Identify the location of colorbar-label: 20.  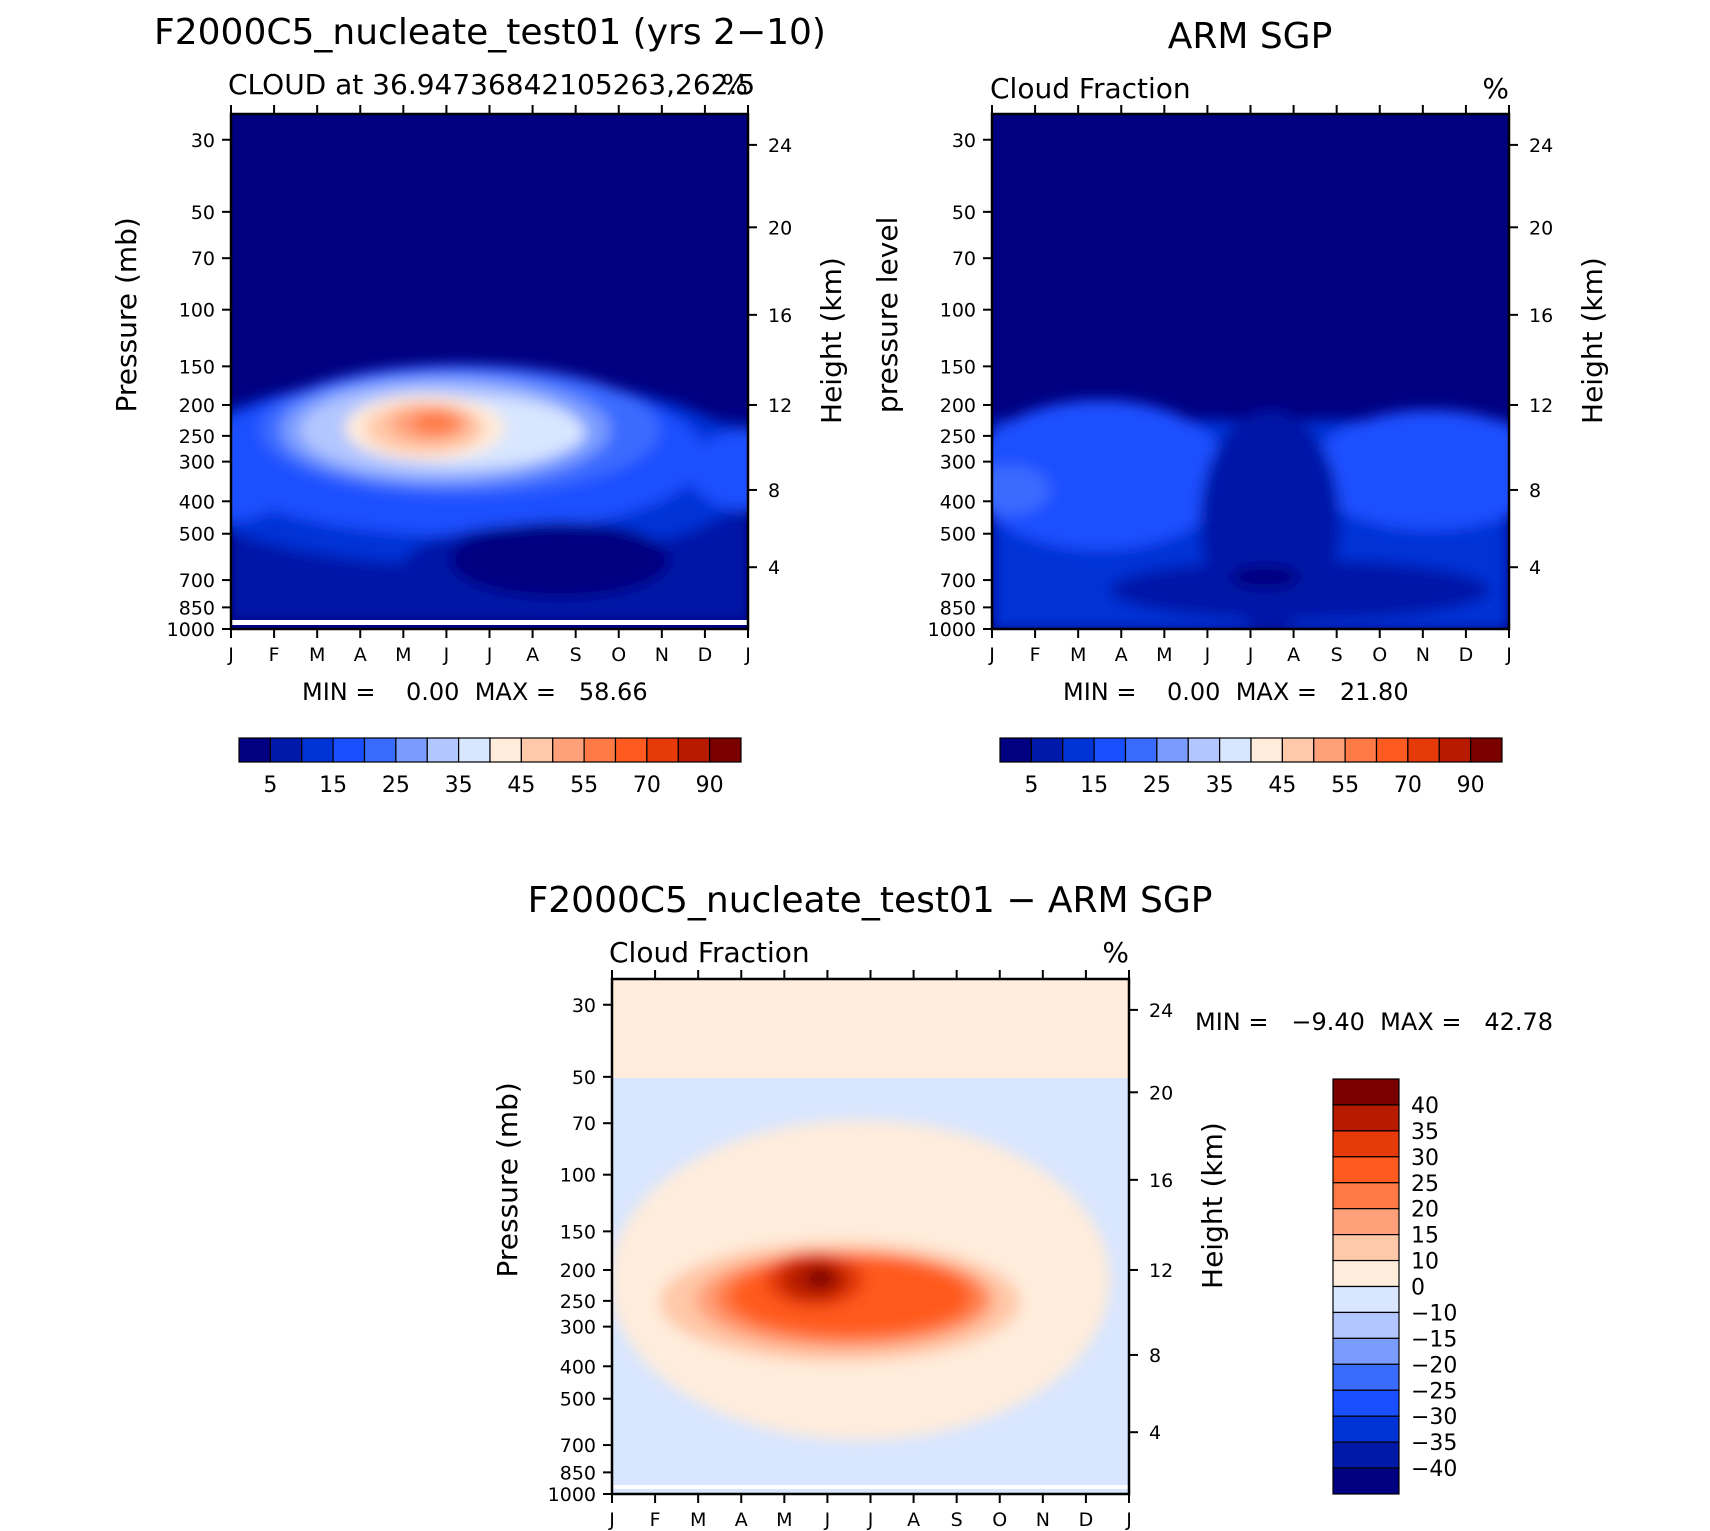
(1425, 1210).